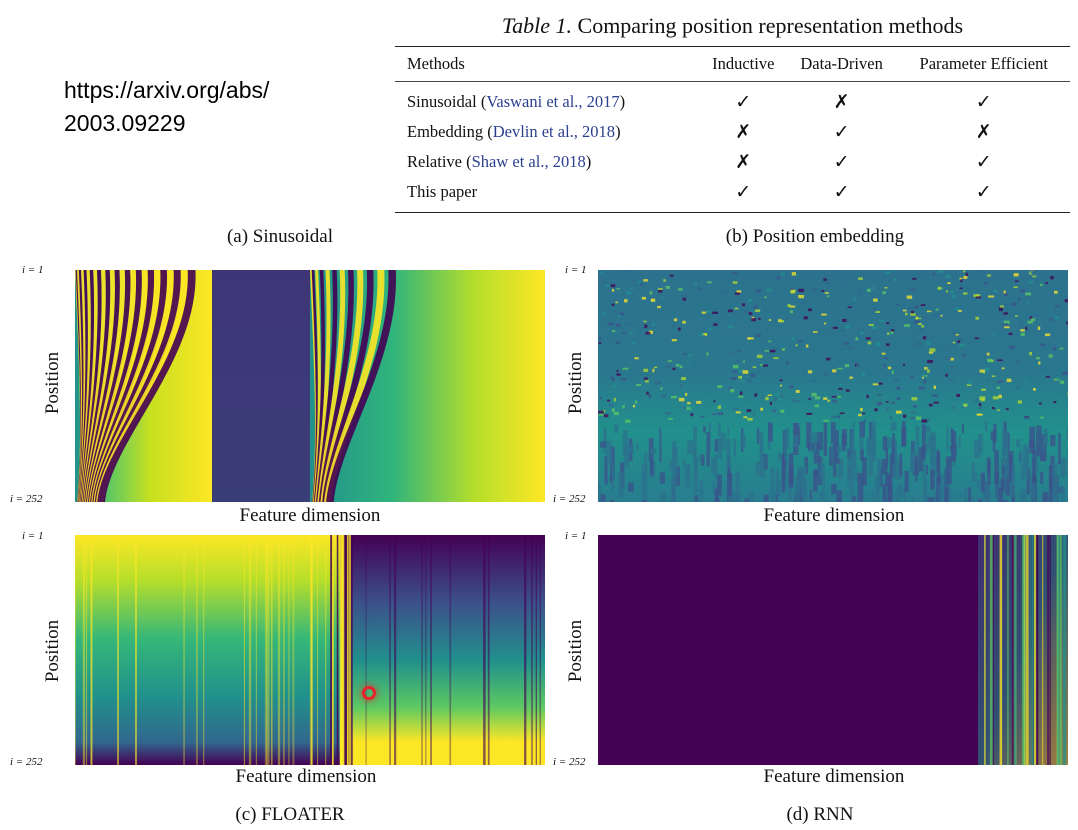 Image resolution: width=1078 pixels, height=830 pixels. Describe the element at coordinates (732, 100) in the screenshot. I see `table-row: Sinusoidal (Vaswani et al., 2017) ✓ ✗ ✓` at that location.